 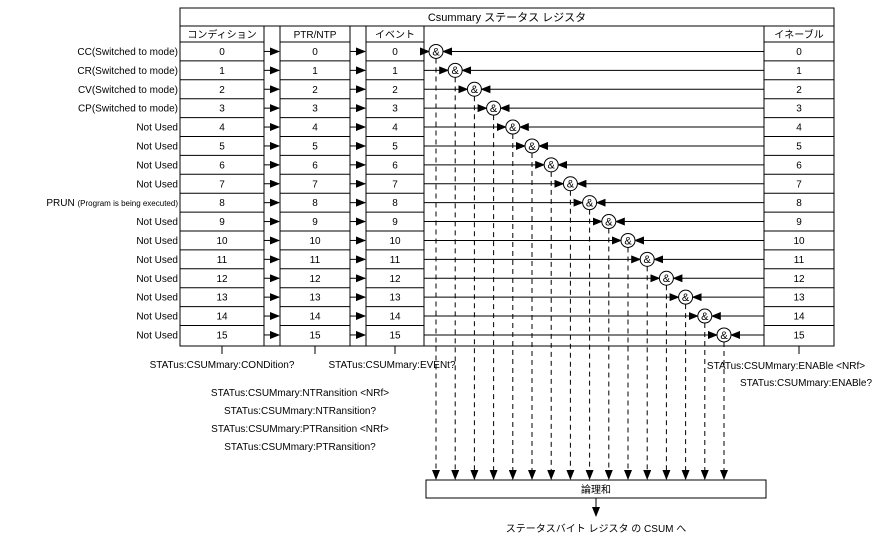 I want to click on event-bit: 14, so click(x=395, y=317).